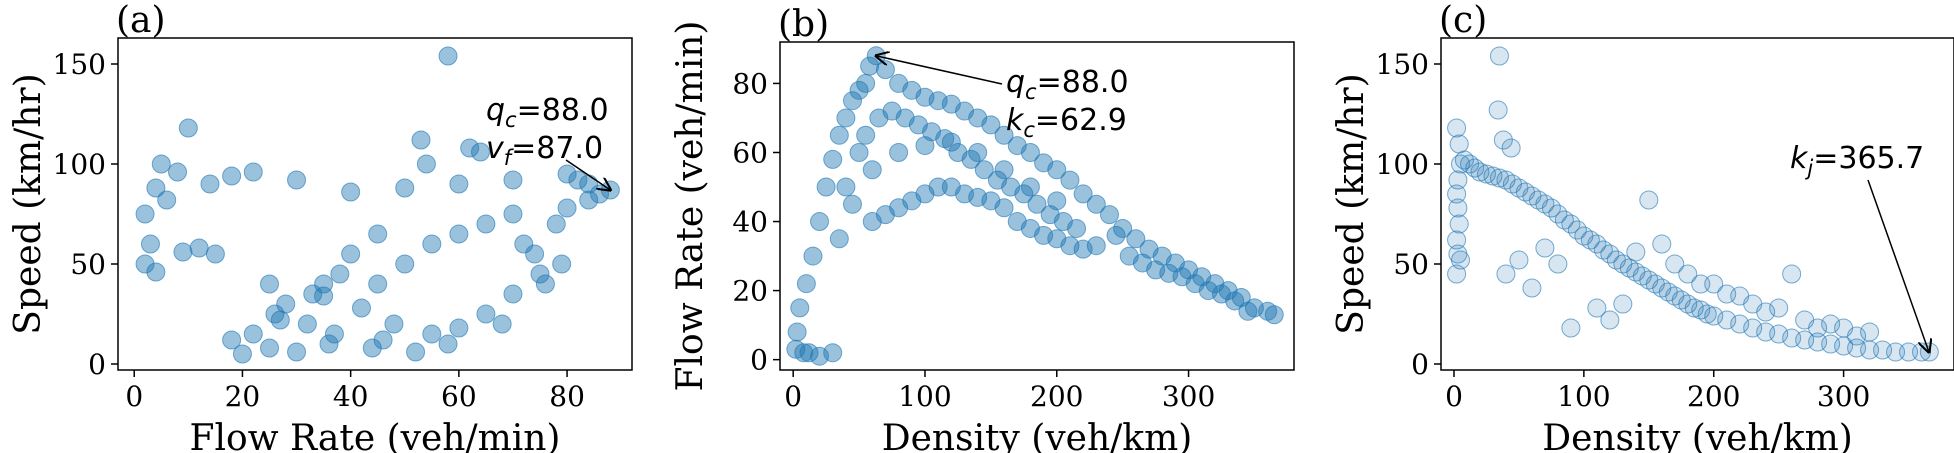 Image resolution: width=1954 pixels, height=453 pixels. Describe the element at coordinates (375, 435) in the screenshot. I see `x-axis-label: Flow Rate (veh/min)` at that location.